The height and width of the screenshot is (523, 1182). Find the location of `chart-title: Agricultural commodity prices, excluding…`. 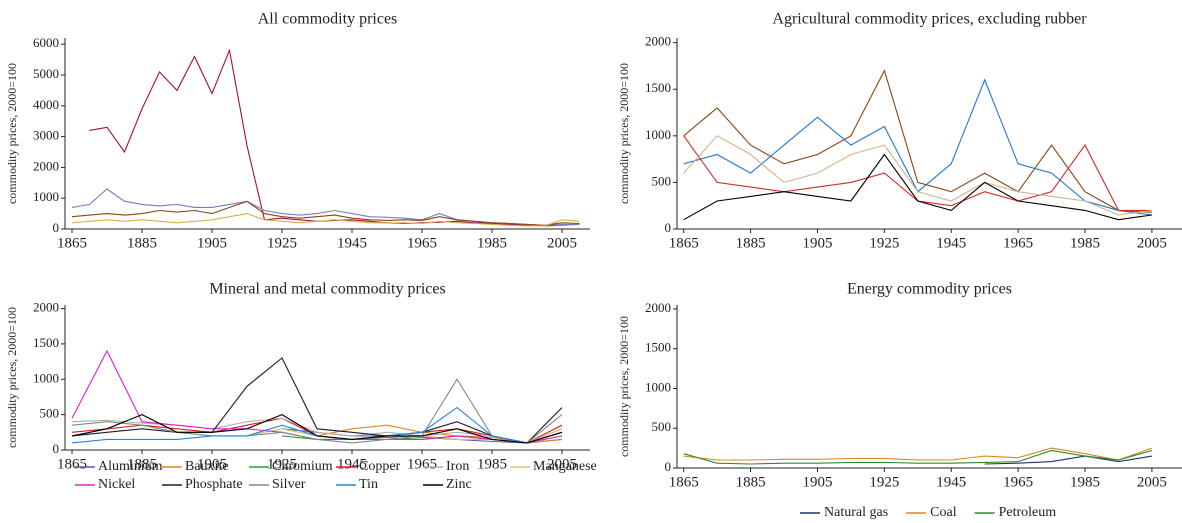

chart-title: Agricultural commodity prices, excluding… is located at coordinates (929, 19).